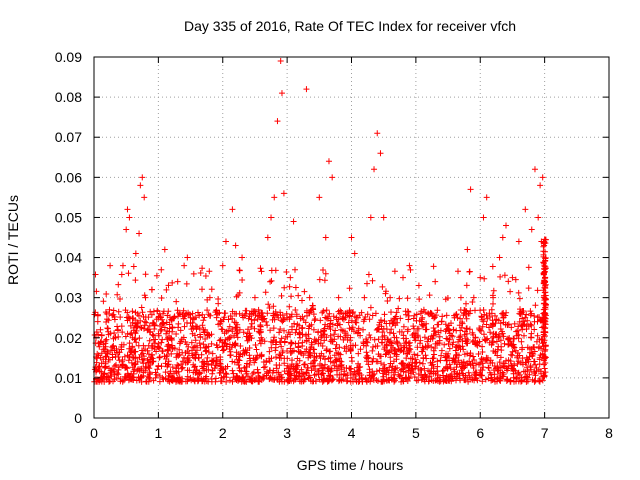 This screenshot has width=640, height=480. Describe the element at coordinates (416, 433) in the screenshot. I see `x-tick-label: 5` at that location.